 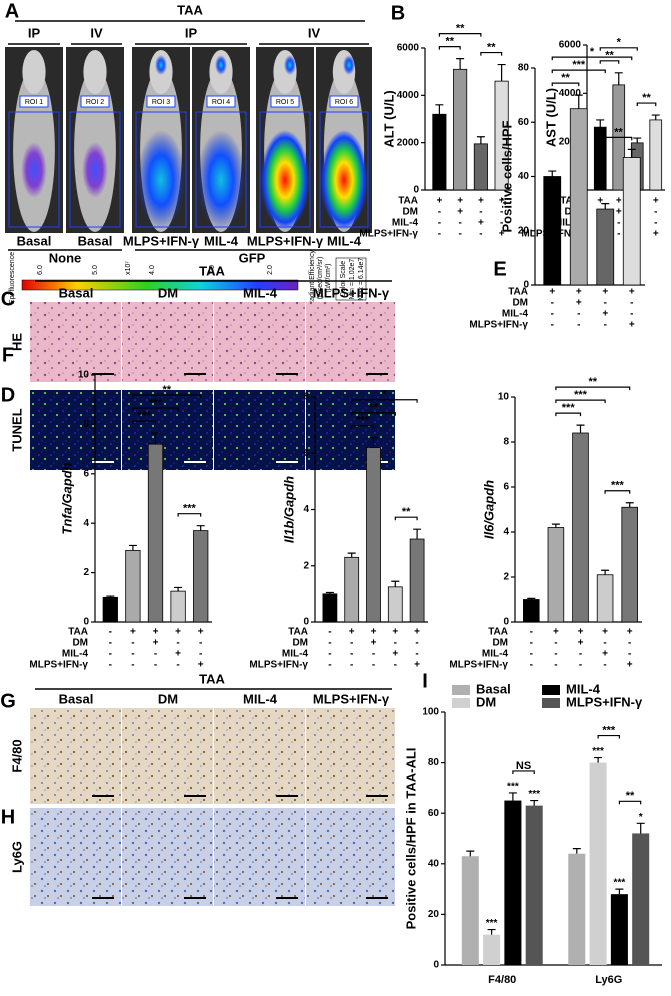 What do you see at coordinates (86, 622) in the screenshot?
I see `y-tick-label: 0` at bounding box center [86, 622].